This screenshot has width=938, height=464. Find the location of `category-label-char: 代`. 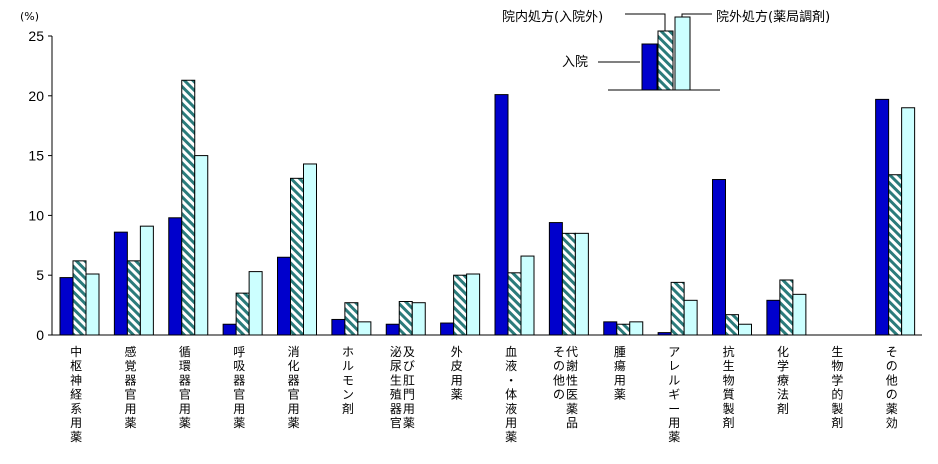

category-label-char: 代 is located at coordinates (572, 352).